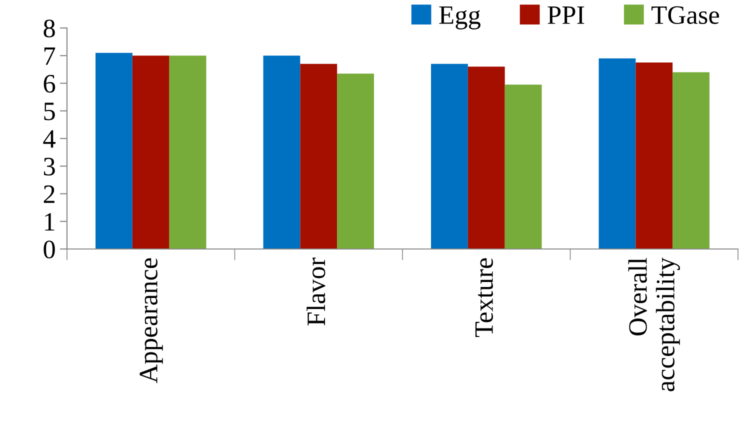  I want to click on y-tick-label: 5, so click(49, 111).